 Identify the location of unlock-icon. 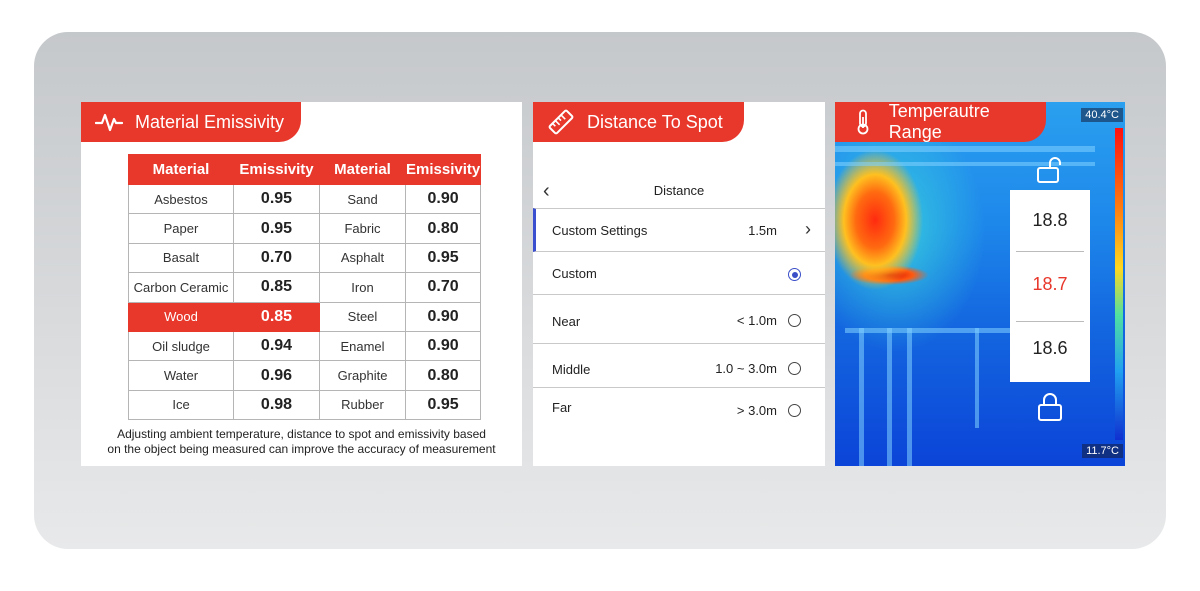
(1049, 172).